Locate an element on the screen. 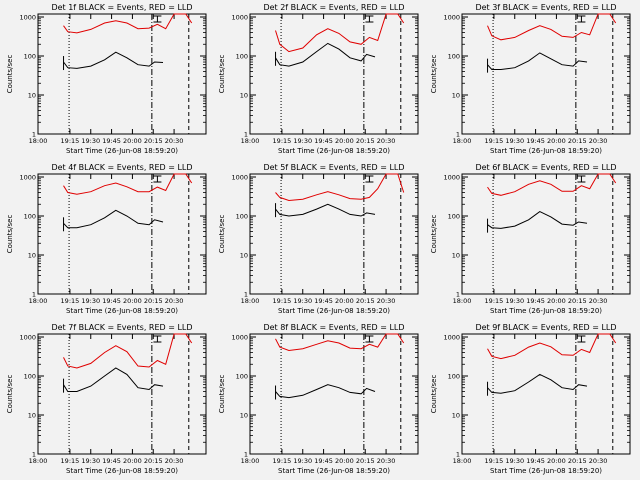  panel-title: Det 3f BLACK = Events, RED = LLD is located at coordinates (545, 7).